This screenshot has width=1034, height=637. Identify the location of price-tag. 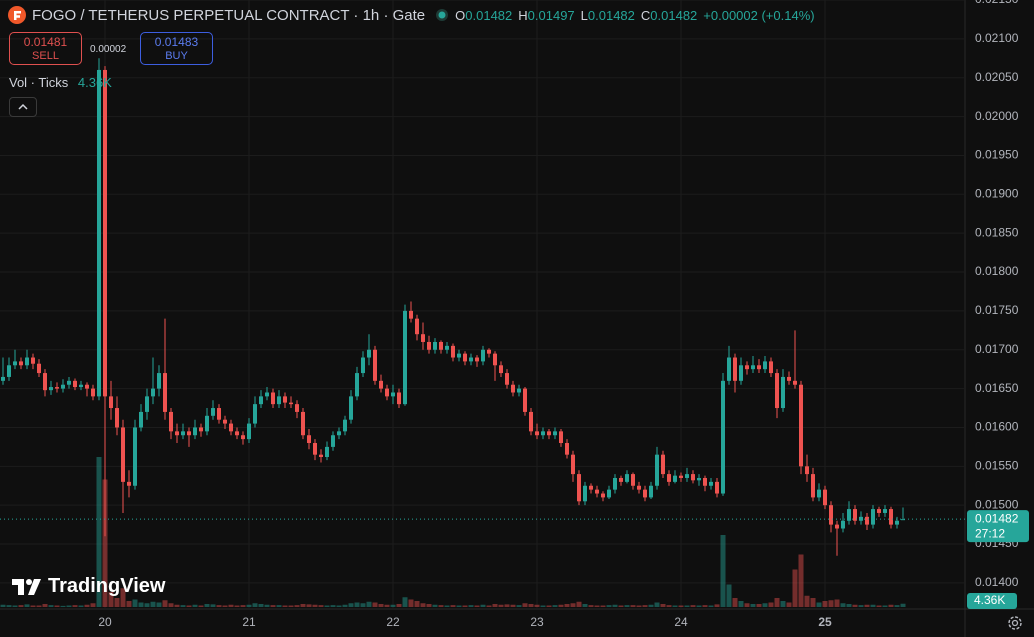
(998, 526).